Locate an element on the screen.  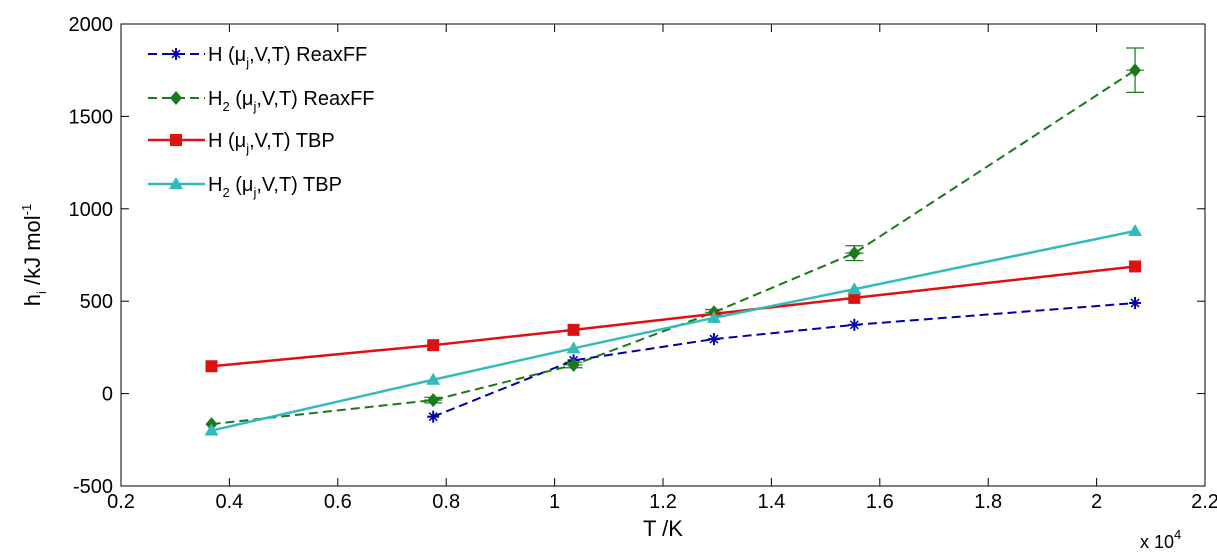
x-tick-label: 0.6 is located at coordinates (338, 502).